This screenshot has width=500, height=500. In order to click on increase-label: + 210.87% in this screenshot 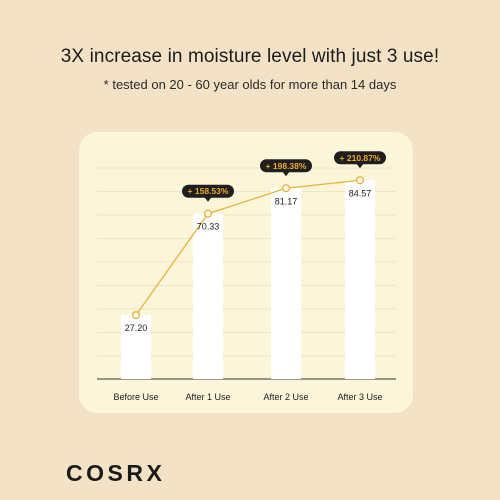, I will do `click(360, 158)`.